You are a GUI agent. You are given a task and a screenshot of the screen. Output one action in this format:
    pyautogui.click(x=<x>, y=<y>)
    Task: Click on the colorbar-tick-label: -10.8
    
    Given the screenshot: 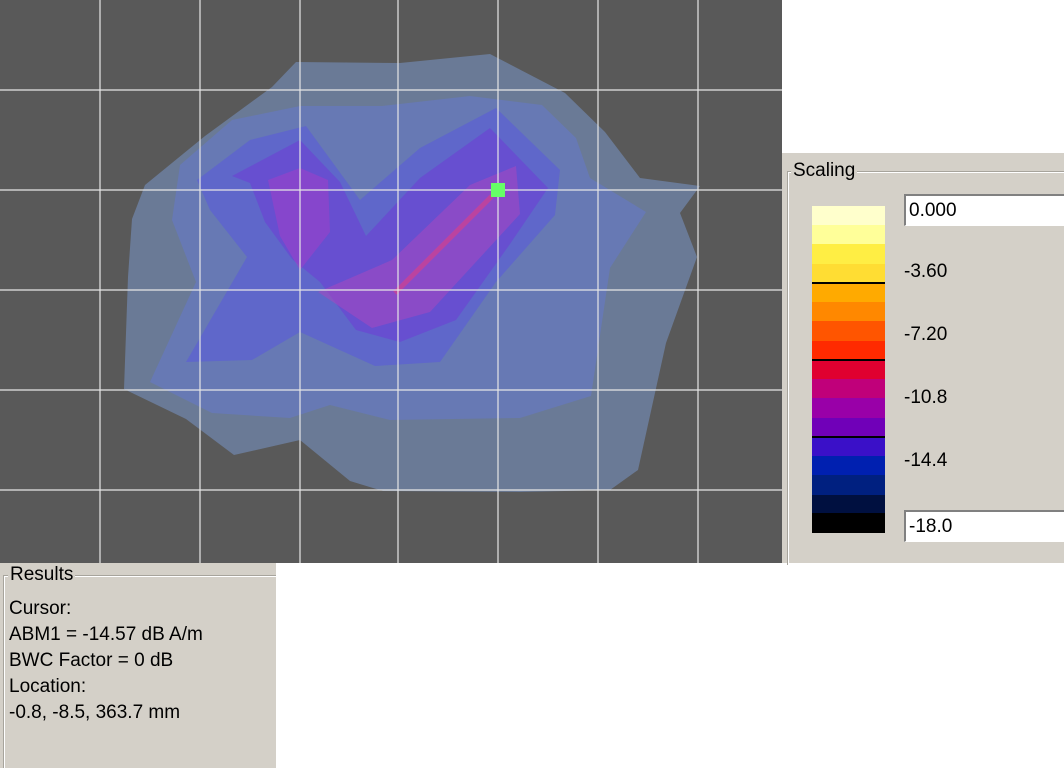 What is the action you would take?
    pyautogui.click(x=926, y=397)
    